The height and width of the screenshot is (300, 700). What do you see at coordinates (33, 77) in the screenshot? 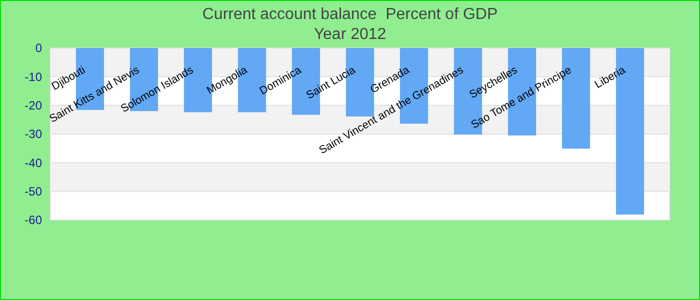
I see `y-tick-label: -10` at bounding box center [33, 77].